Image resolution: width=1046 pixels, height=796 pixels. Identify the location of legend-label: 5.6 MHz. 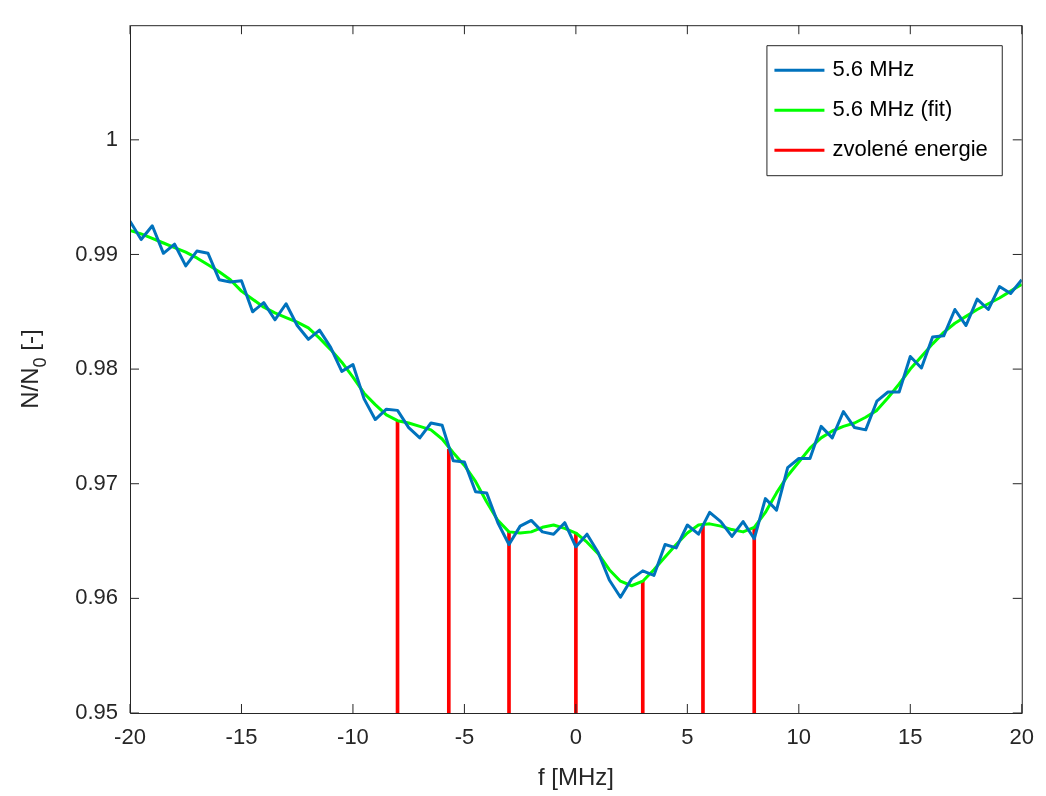
(873, 69).